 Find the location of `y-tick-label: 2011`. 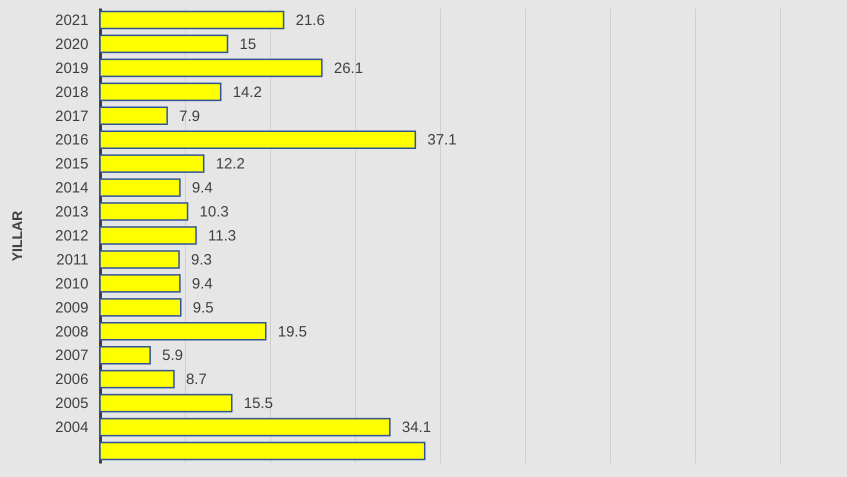

y-tick-label: 2011 is located at coordinates (72, 259).